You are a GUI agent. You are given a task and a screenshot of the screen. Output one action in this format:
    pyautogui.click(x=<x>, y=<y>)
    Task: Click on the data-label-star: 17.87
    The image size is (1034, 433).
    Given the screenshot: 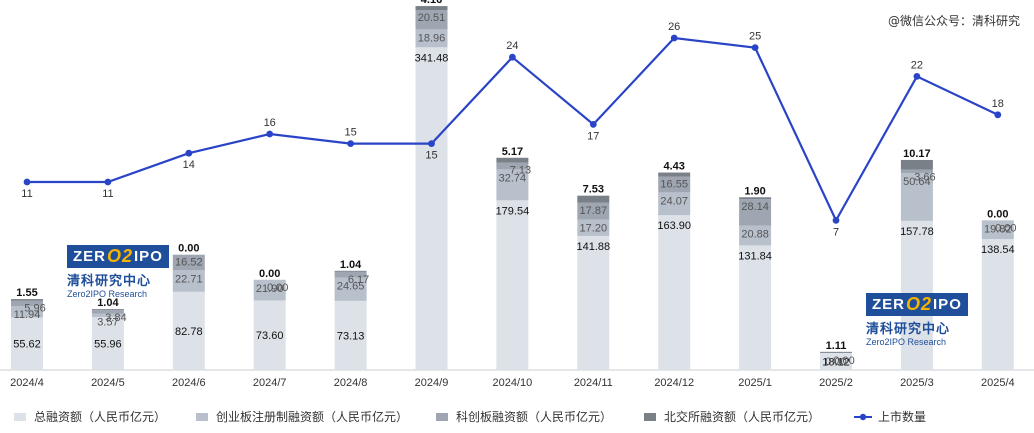 What is the action you would take?
    pyautogui.click(x=594, y=211)
    